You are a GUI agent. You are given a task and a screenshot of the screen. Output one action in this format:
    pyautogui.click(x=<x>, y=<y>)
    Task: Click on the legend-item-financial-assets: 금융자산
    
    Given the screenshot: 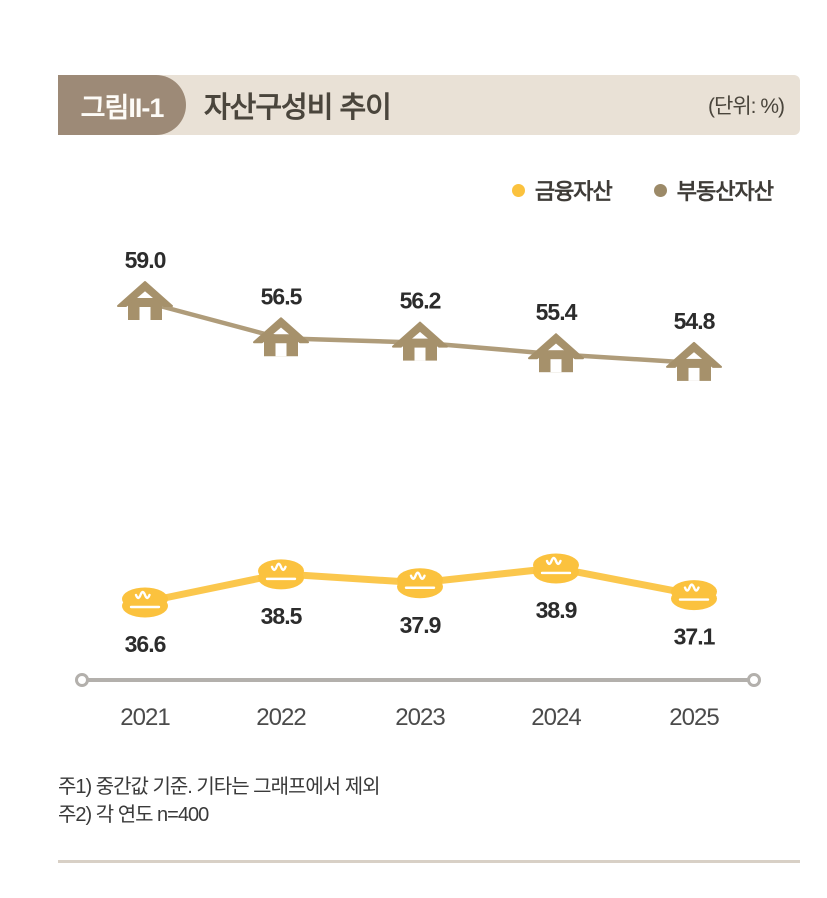 What is the action you would take?
    pyautogui.click(x=562, y=190)
    